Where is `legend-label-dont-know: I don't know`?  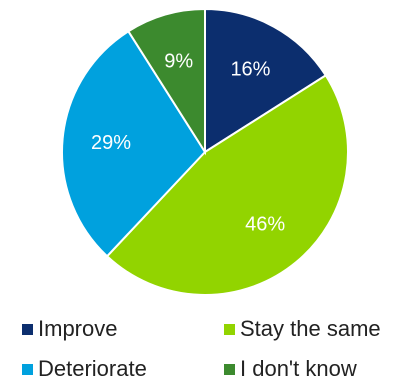
legend-label-dont-know: I don't know is located at coordinates (298, 369).